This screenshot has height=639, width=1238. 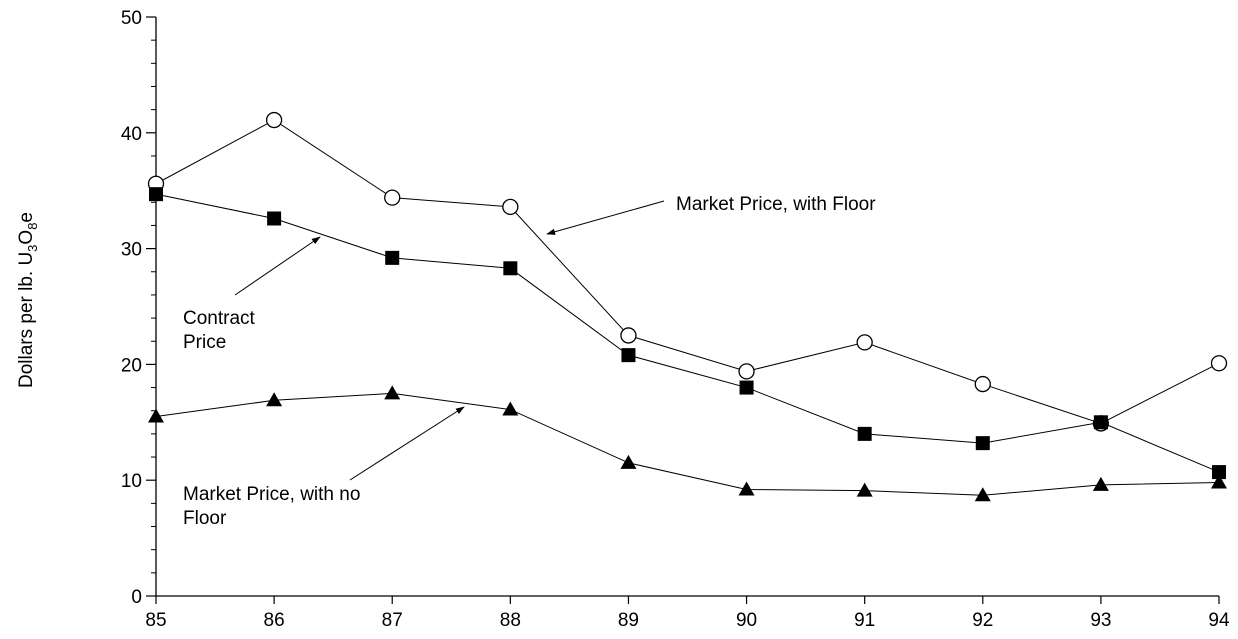 What do you see at coordinates (204, 342) in the screenshot?
I see `annotation-text: Price` at bounding box center [204, 342].